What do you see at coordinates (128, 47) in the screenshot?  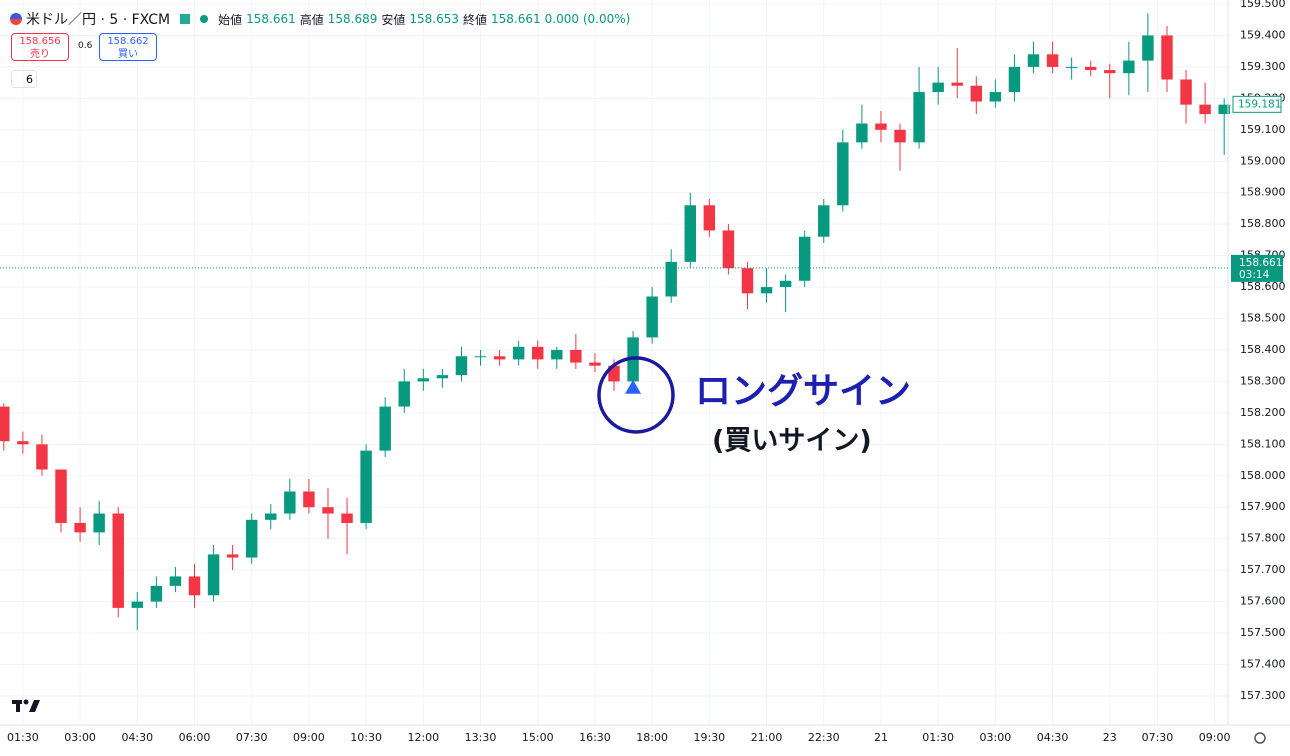 I see `buy-button: 158.662 買い` at bounding box center [128, 47].